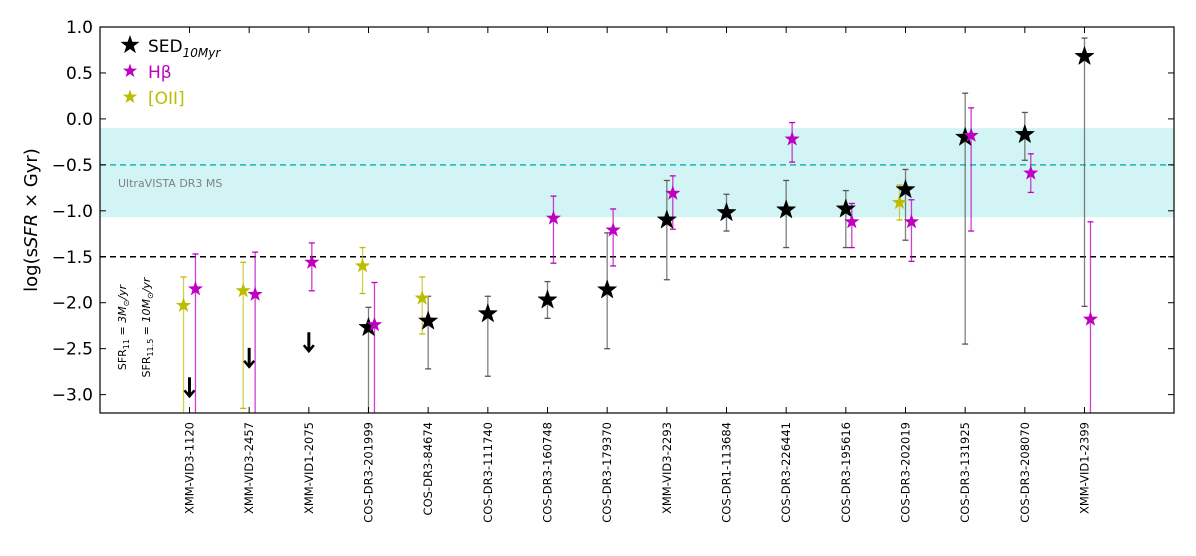  Describe the element at coordinates (488, 472) in the screenshot. I see `x-category-label: COS-DR3-111740` at that location.